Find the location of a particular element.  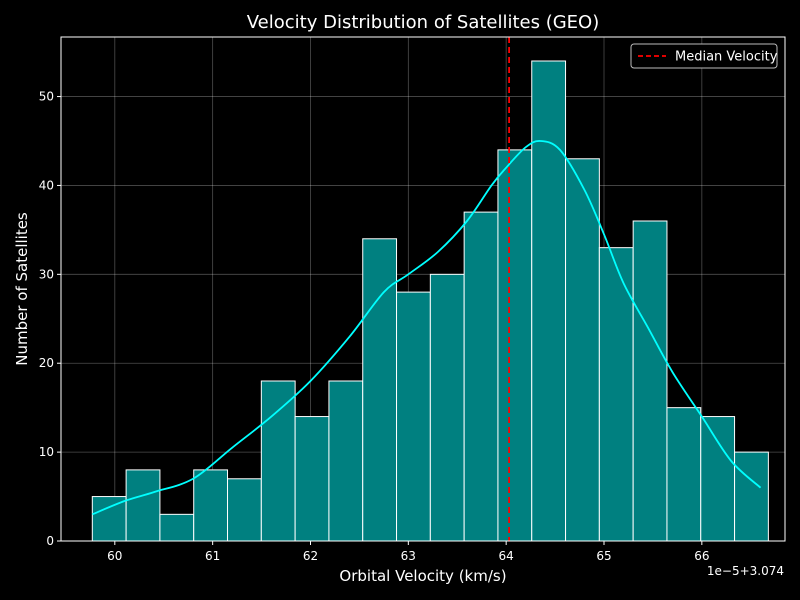

y-axis-label: Number of Satellites is located at coordinates (22, 289).